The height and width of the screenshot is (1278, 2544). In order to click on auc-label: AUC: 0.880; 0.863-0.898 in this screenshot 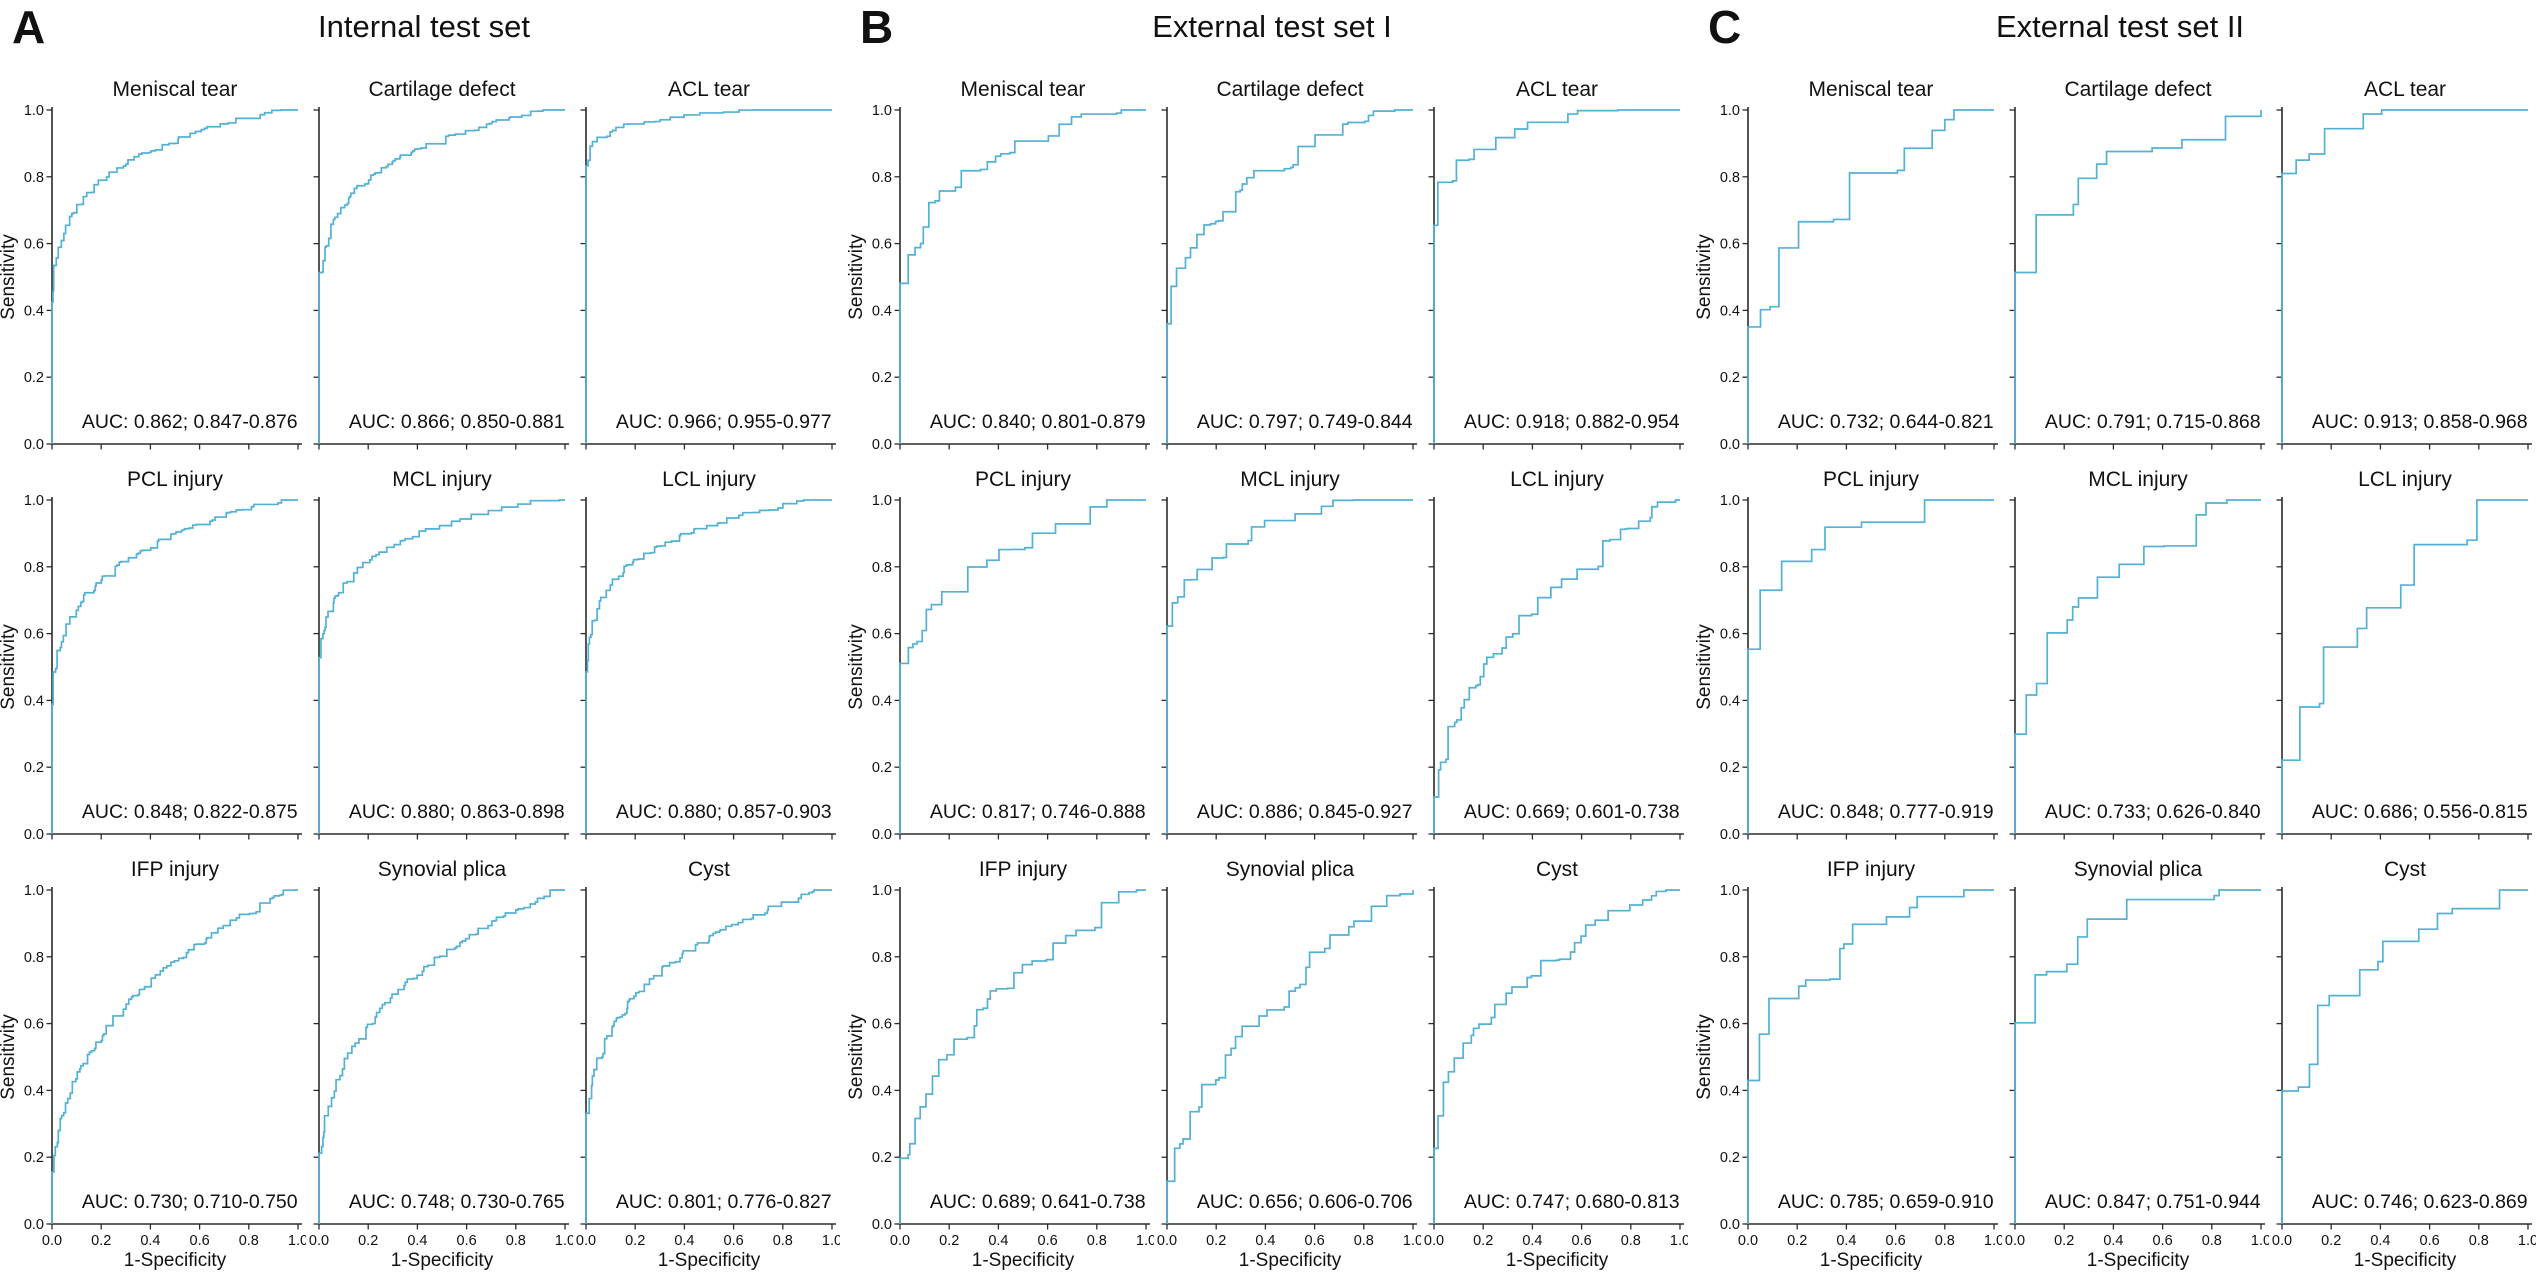, I will do `click(457, 812)`.